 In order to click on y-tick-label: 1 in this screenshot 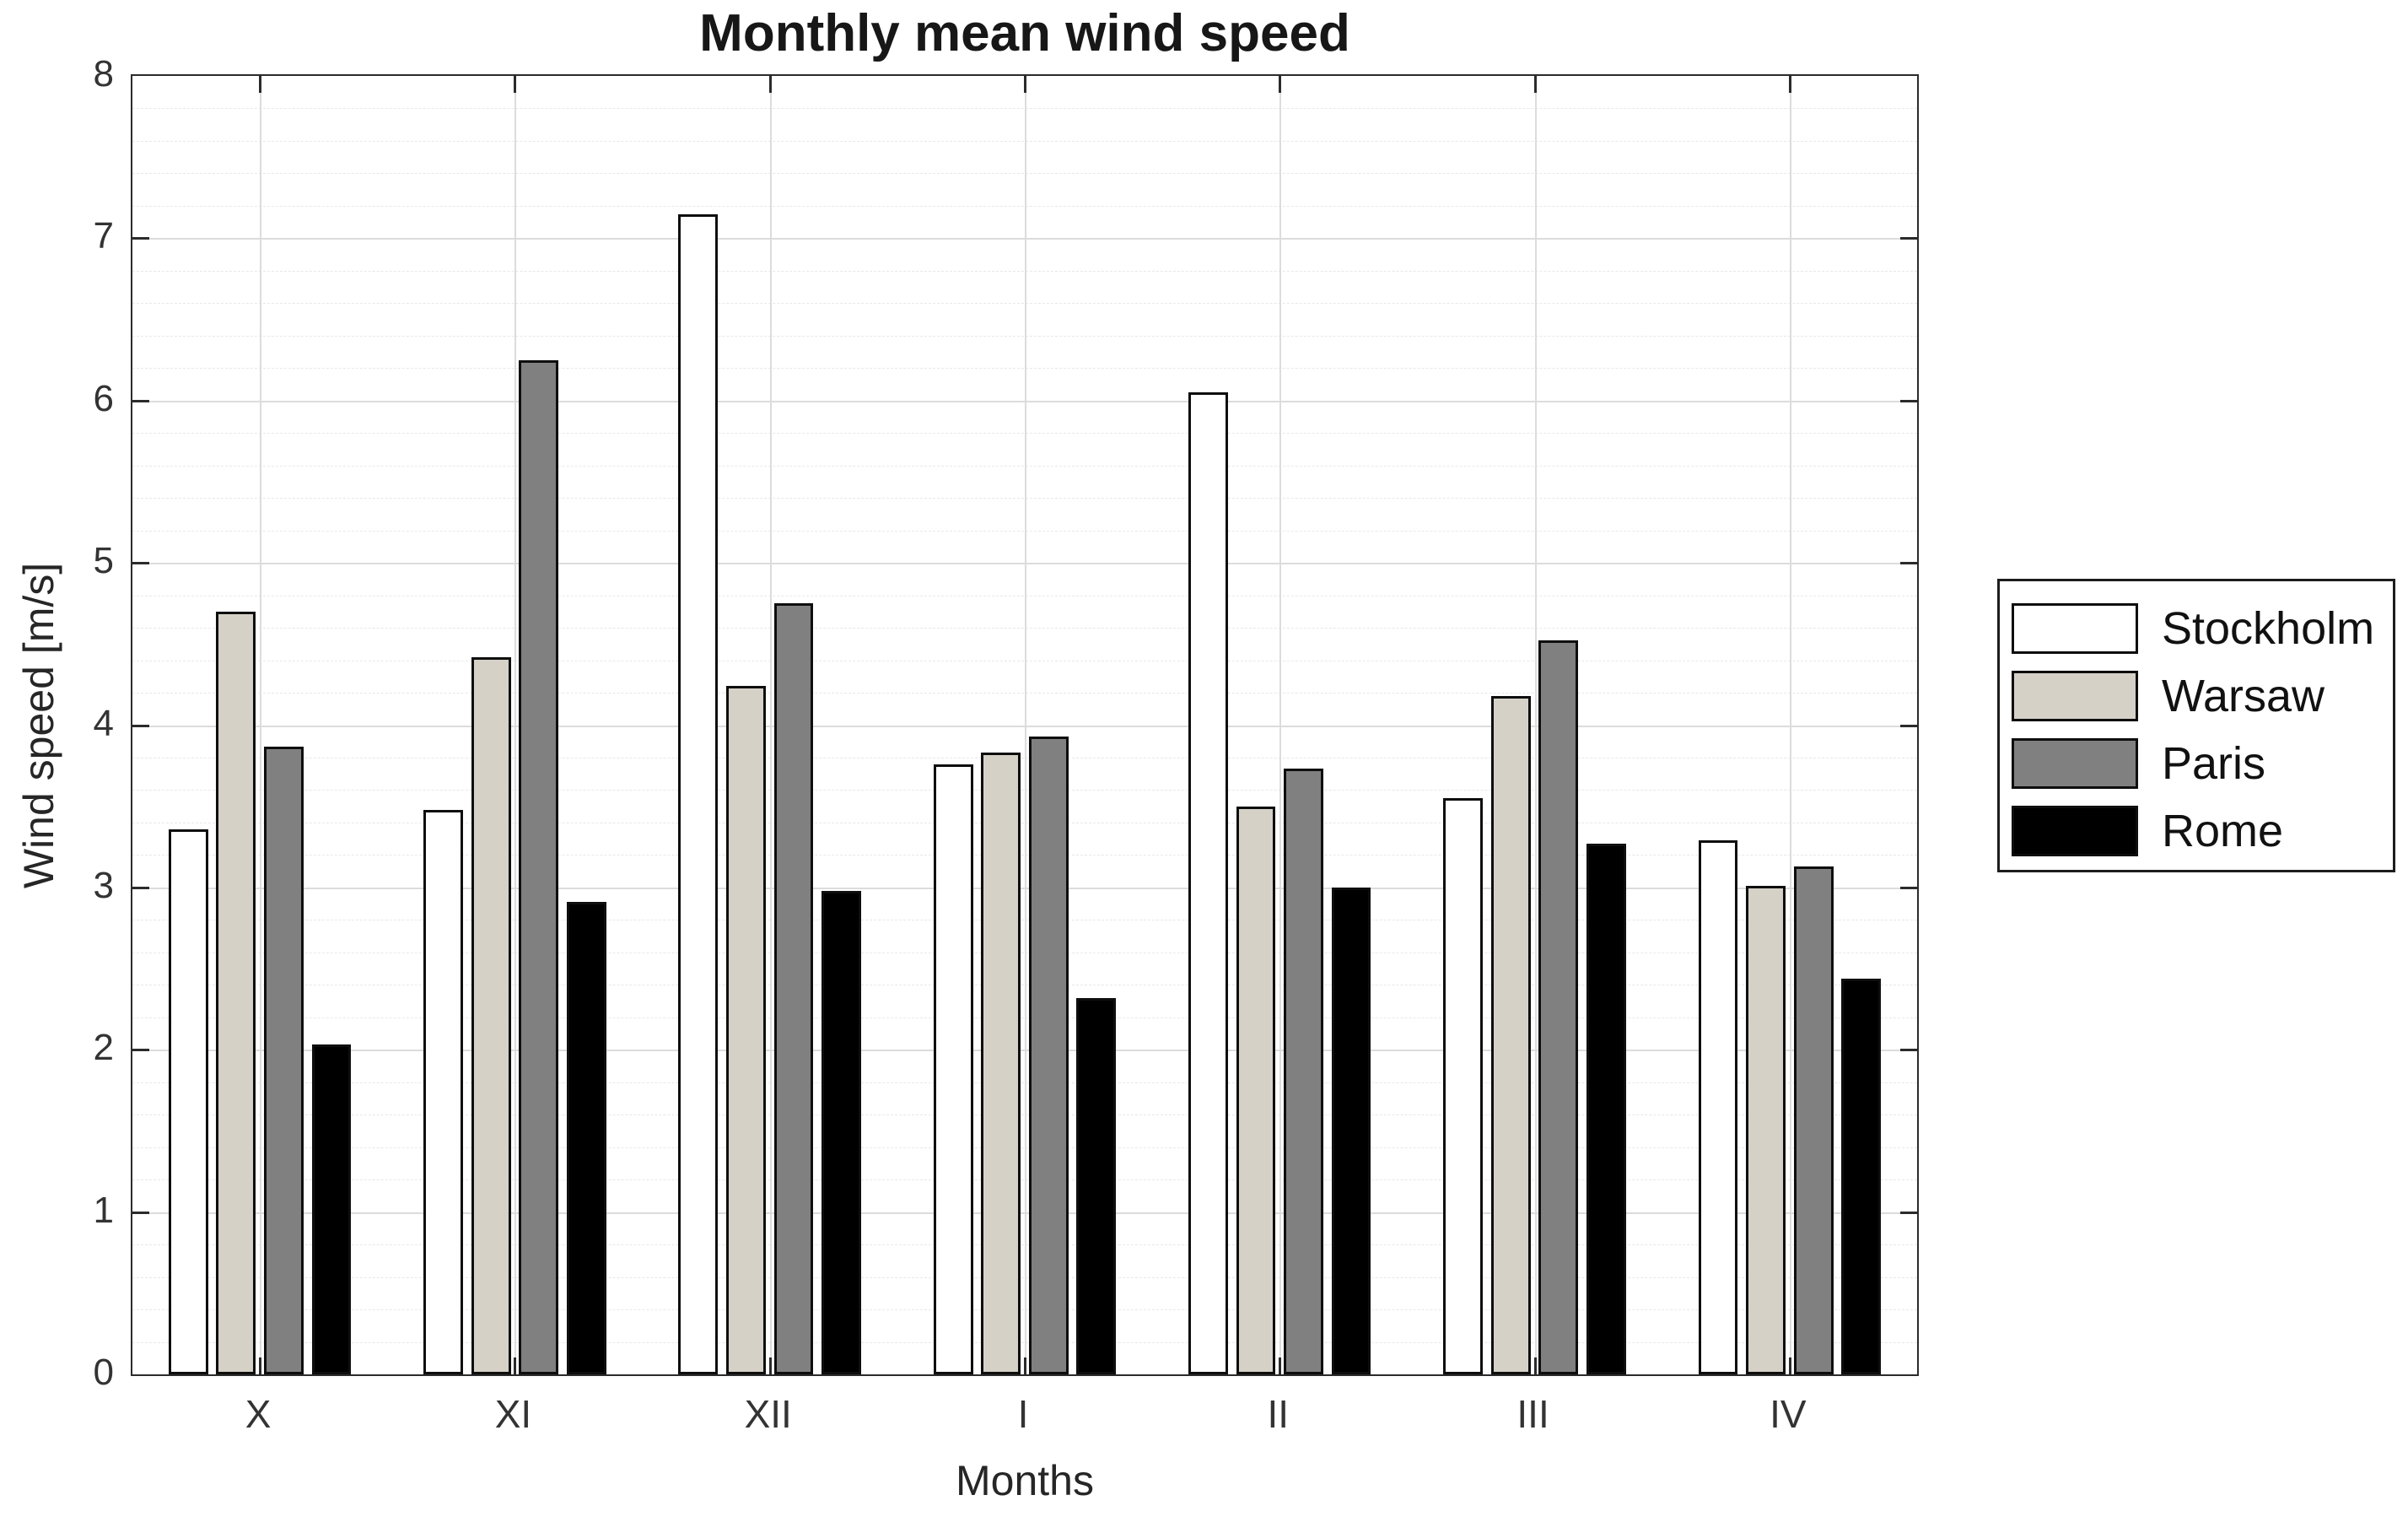, I will do `click(103, 1210)`.